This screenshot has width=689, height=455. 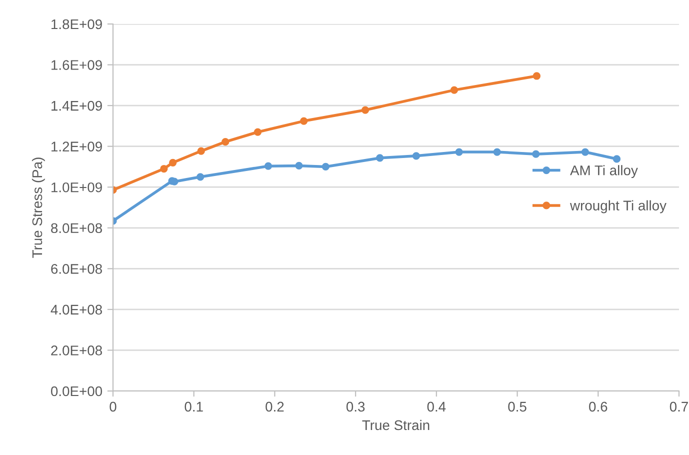 I want to click on y-tick-label: 8.0E+08, so click(x=76, y=228).